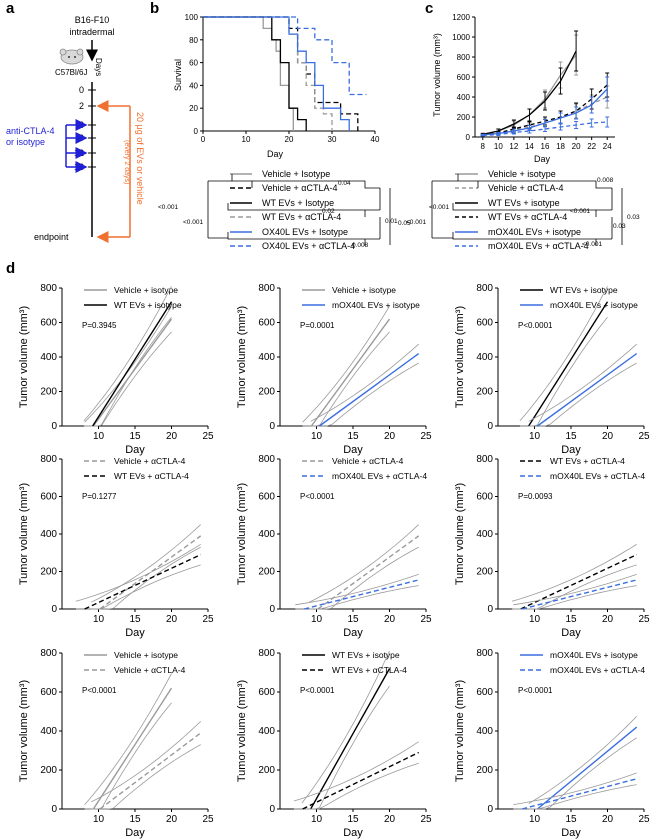 This screenshot has height=840, width=668. What do you see at coordinates (317, 325) in the screenshot?
I see `reg-pvalue: P=0.0001` at bounding box center [317, 325].